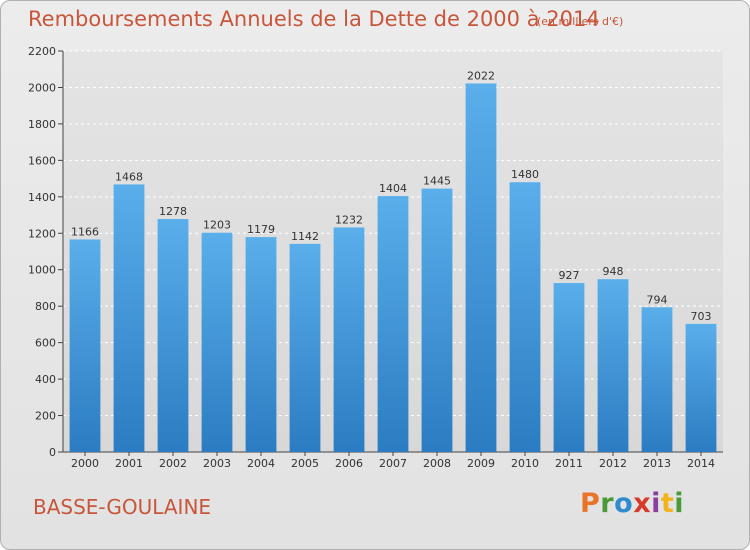 Image resolution: width=750 pixels, height=550 pixels. What do you see at coordinates (52, 452) in the screenshot?
I see `y-tick-label: 0` at bounding box center [52, 452].